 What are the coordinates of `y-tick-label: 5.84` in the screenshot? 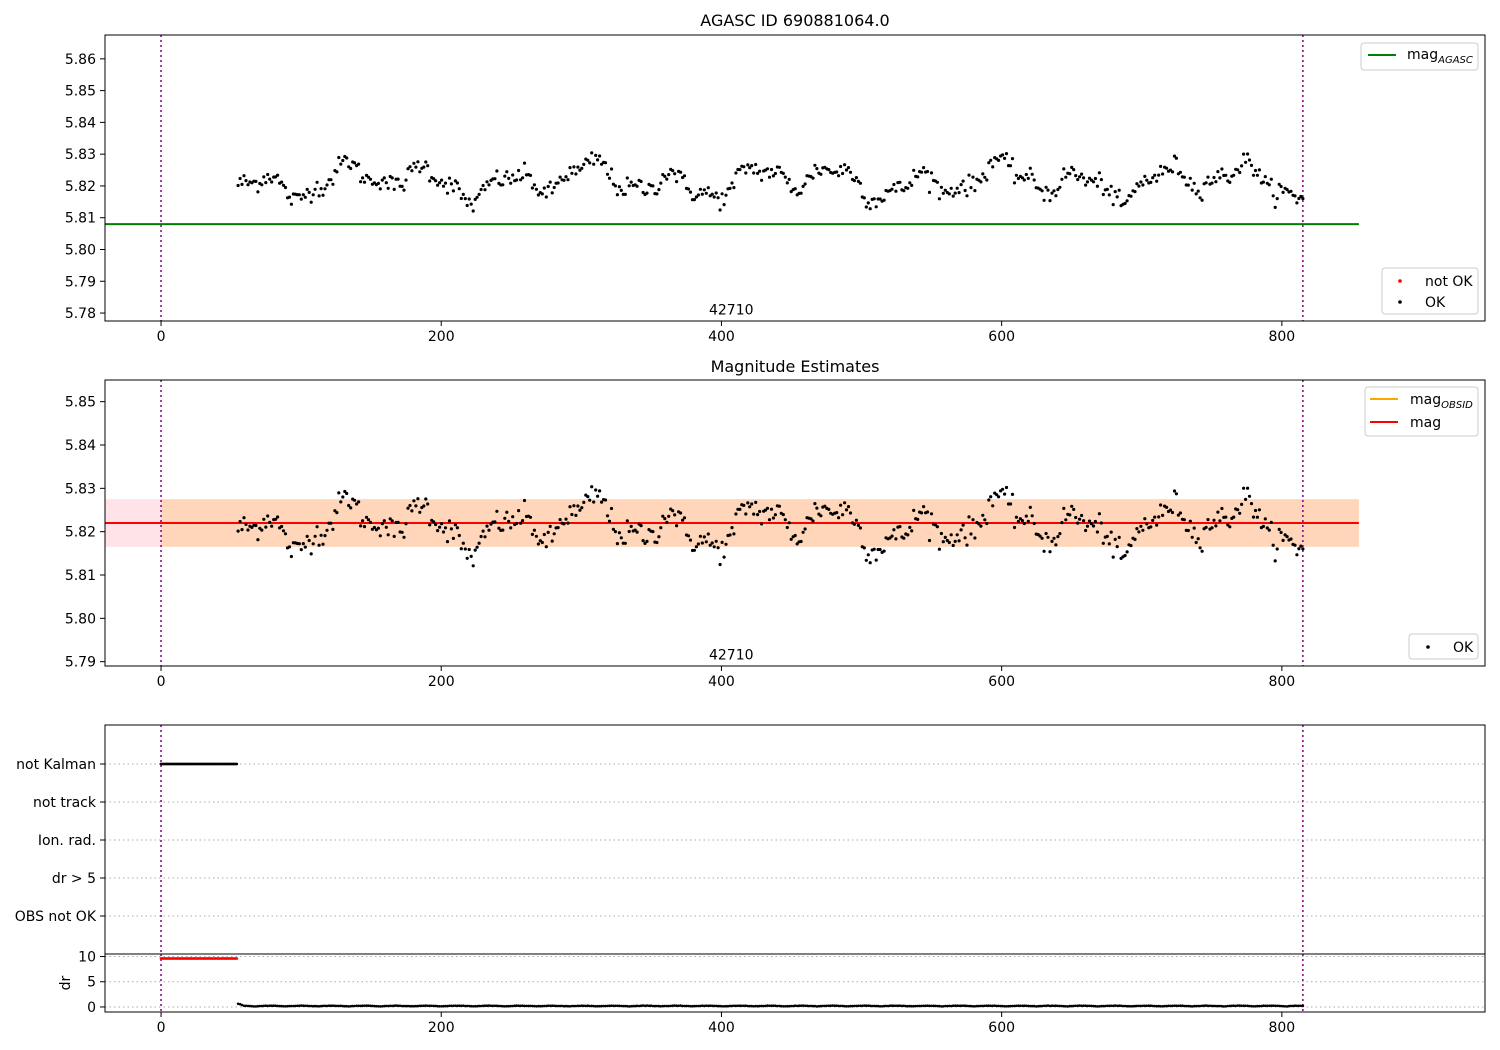 It's located at (80, 446).